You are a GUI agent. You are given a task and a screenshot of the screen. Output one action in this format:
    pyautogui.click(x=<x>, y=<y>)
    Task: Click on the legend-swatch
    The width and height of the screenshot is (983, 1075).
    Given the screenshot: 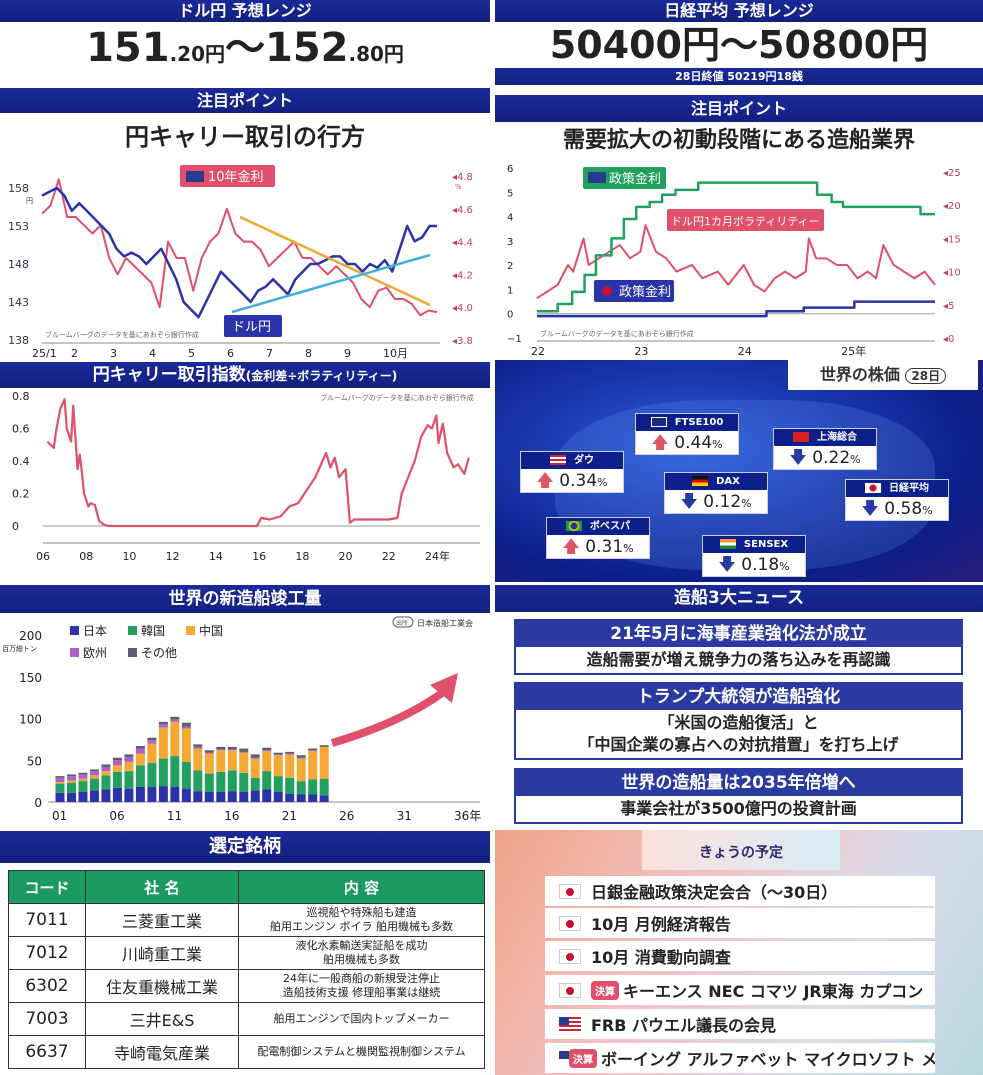 What is the action you would take?
    pyautogui.click(x=74, y=652)
    